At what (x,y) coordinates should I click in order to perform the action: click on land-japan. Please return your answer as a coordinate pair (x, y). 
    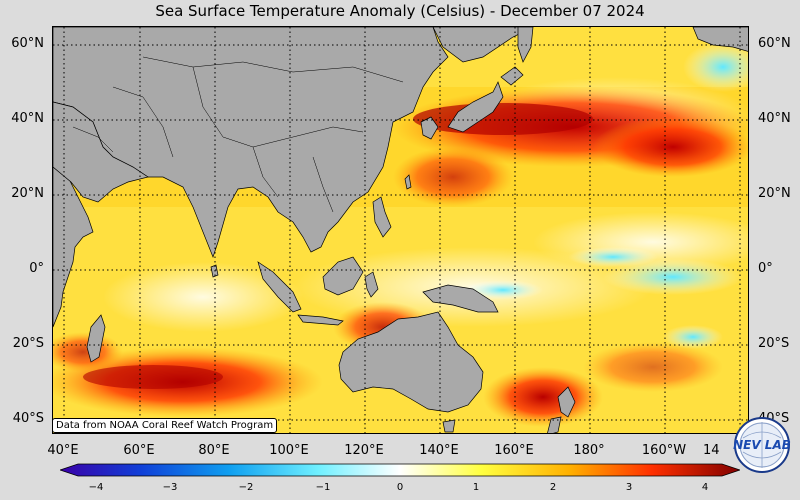
    Looking at the image, I should click on (475, 107).